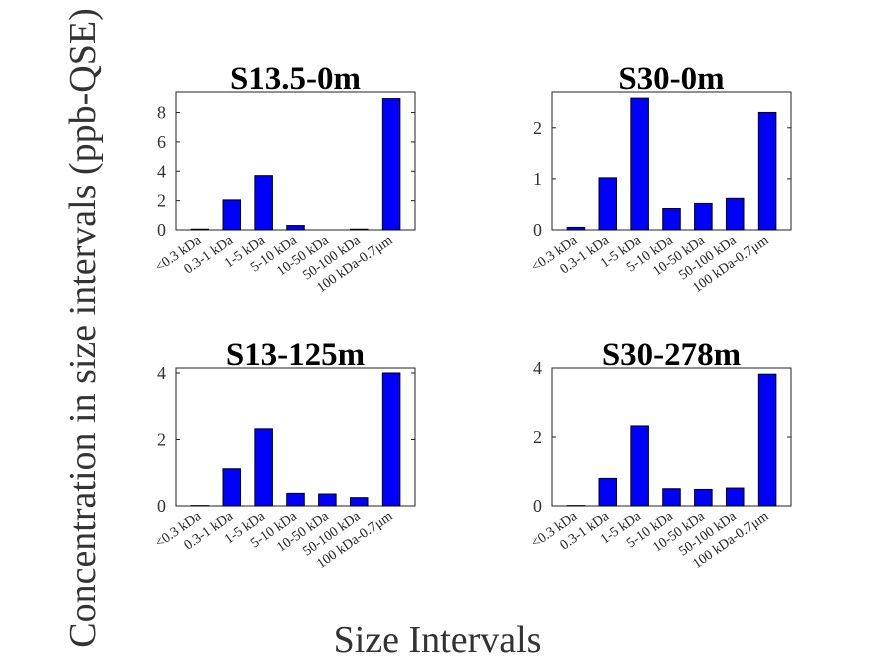 The width and height of the screenshot is (875, 661). What do you see at coordinates (295, 355) in the screenshot?
I see `chart-title: S13-125m` at bounding box center [295, 355].